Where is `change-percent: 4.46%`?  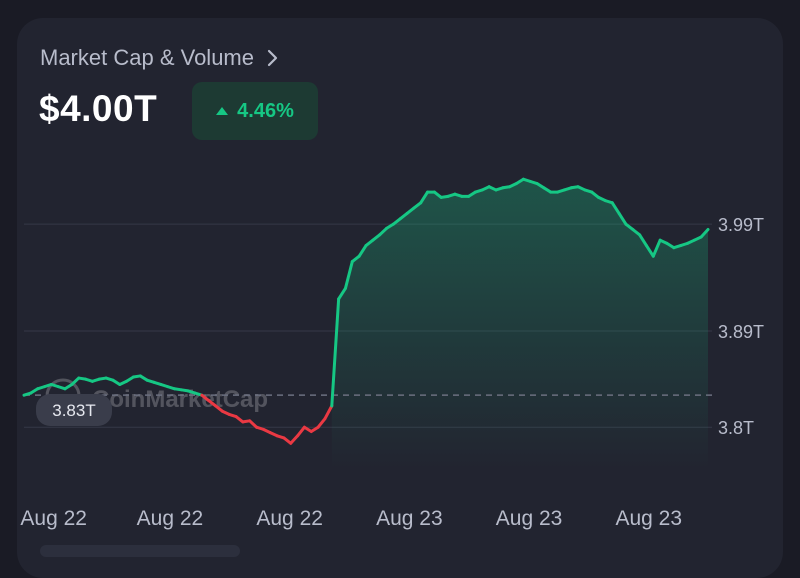 change-percent: 4.46% is located at coordinates (265, 110).